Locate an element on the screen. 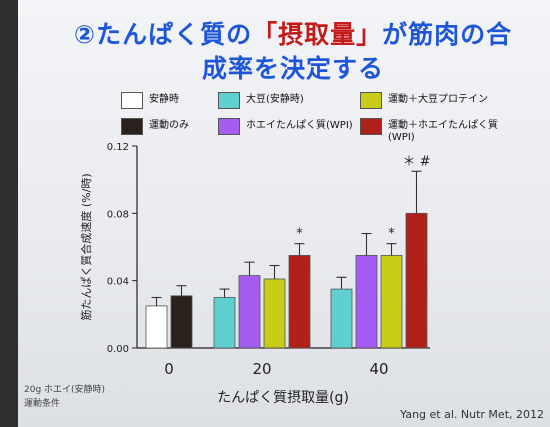 The height and width of the screenshot is (427, 550). title-highlight: 「摂取量」 is located at coordinates (317, 34).